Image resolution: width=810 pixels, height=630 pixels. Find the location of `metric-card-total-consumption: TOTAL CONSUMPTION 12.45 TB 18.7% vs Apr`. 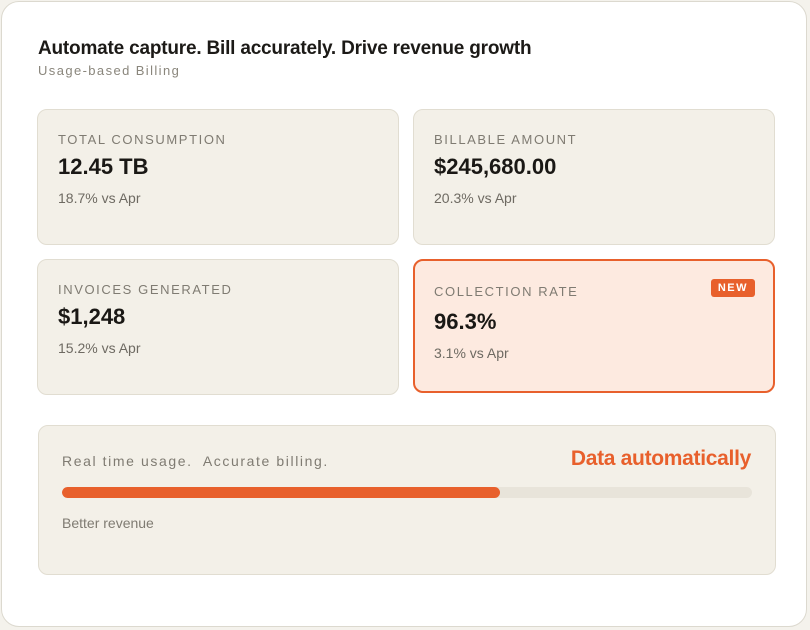

metric-card-total-consumption: TOTAL CONSUMPTION 12.45 TB 18.7% vs Apr is located at coordinates (218, 177).